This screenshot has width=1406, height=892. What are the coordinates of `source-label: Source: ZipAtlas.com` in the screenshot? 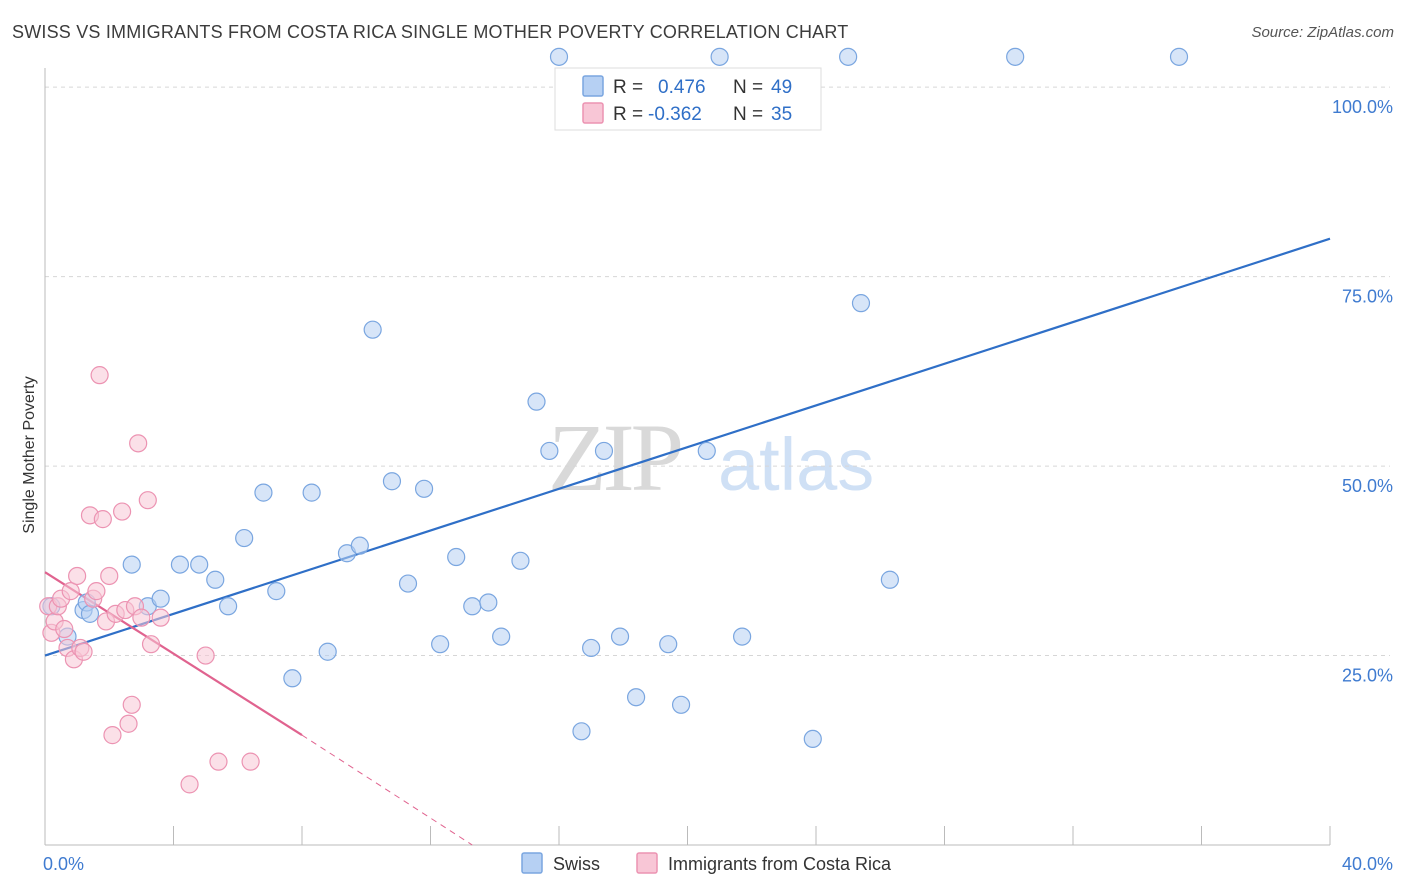 It's located at (1322, 32).